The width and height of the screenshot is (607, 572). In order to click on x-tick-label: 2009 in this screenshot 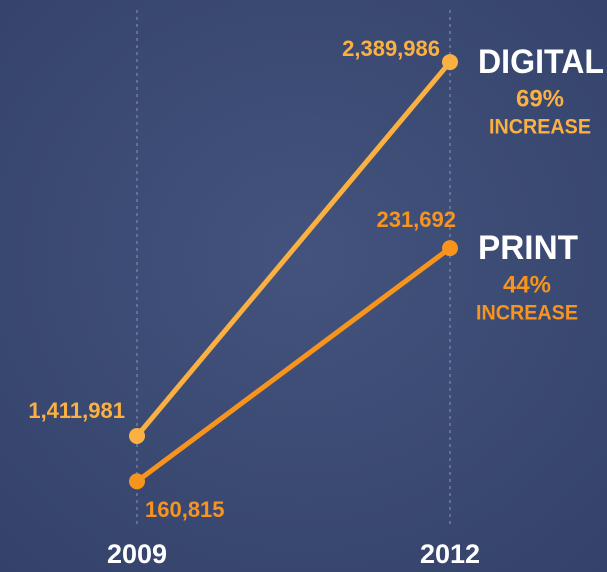, I will do `click(137, 554)`.